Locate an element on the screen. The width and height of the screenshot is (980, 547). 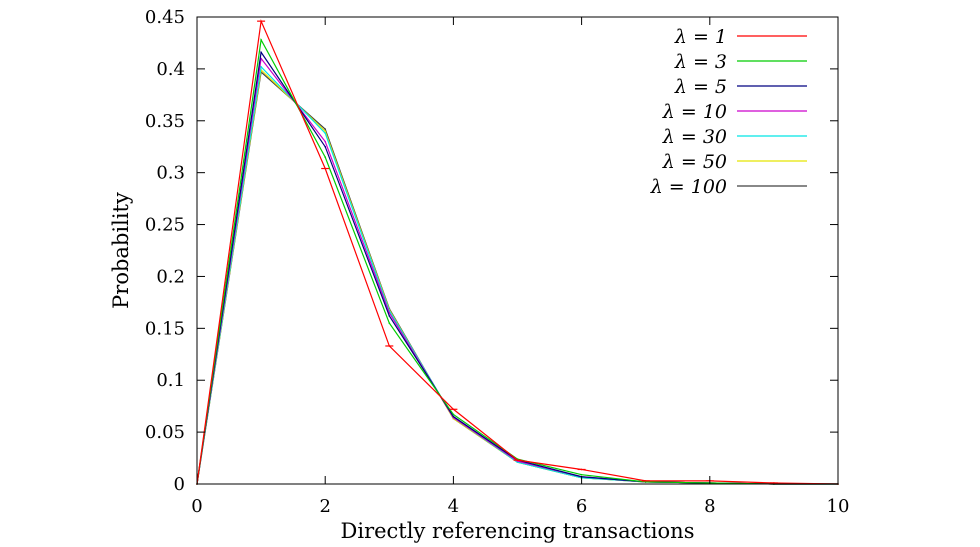
y-tick-label: 0.1 is located at coordinates (170, 380).